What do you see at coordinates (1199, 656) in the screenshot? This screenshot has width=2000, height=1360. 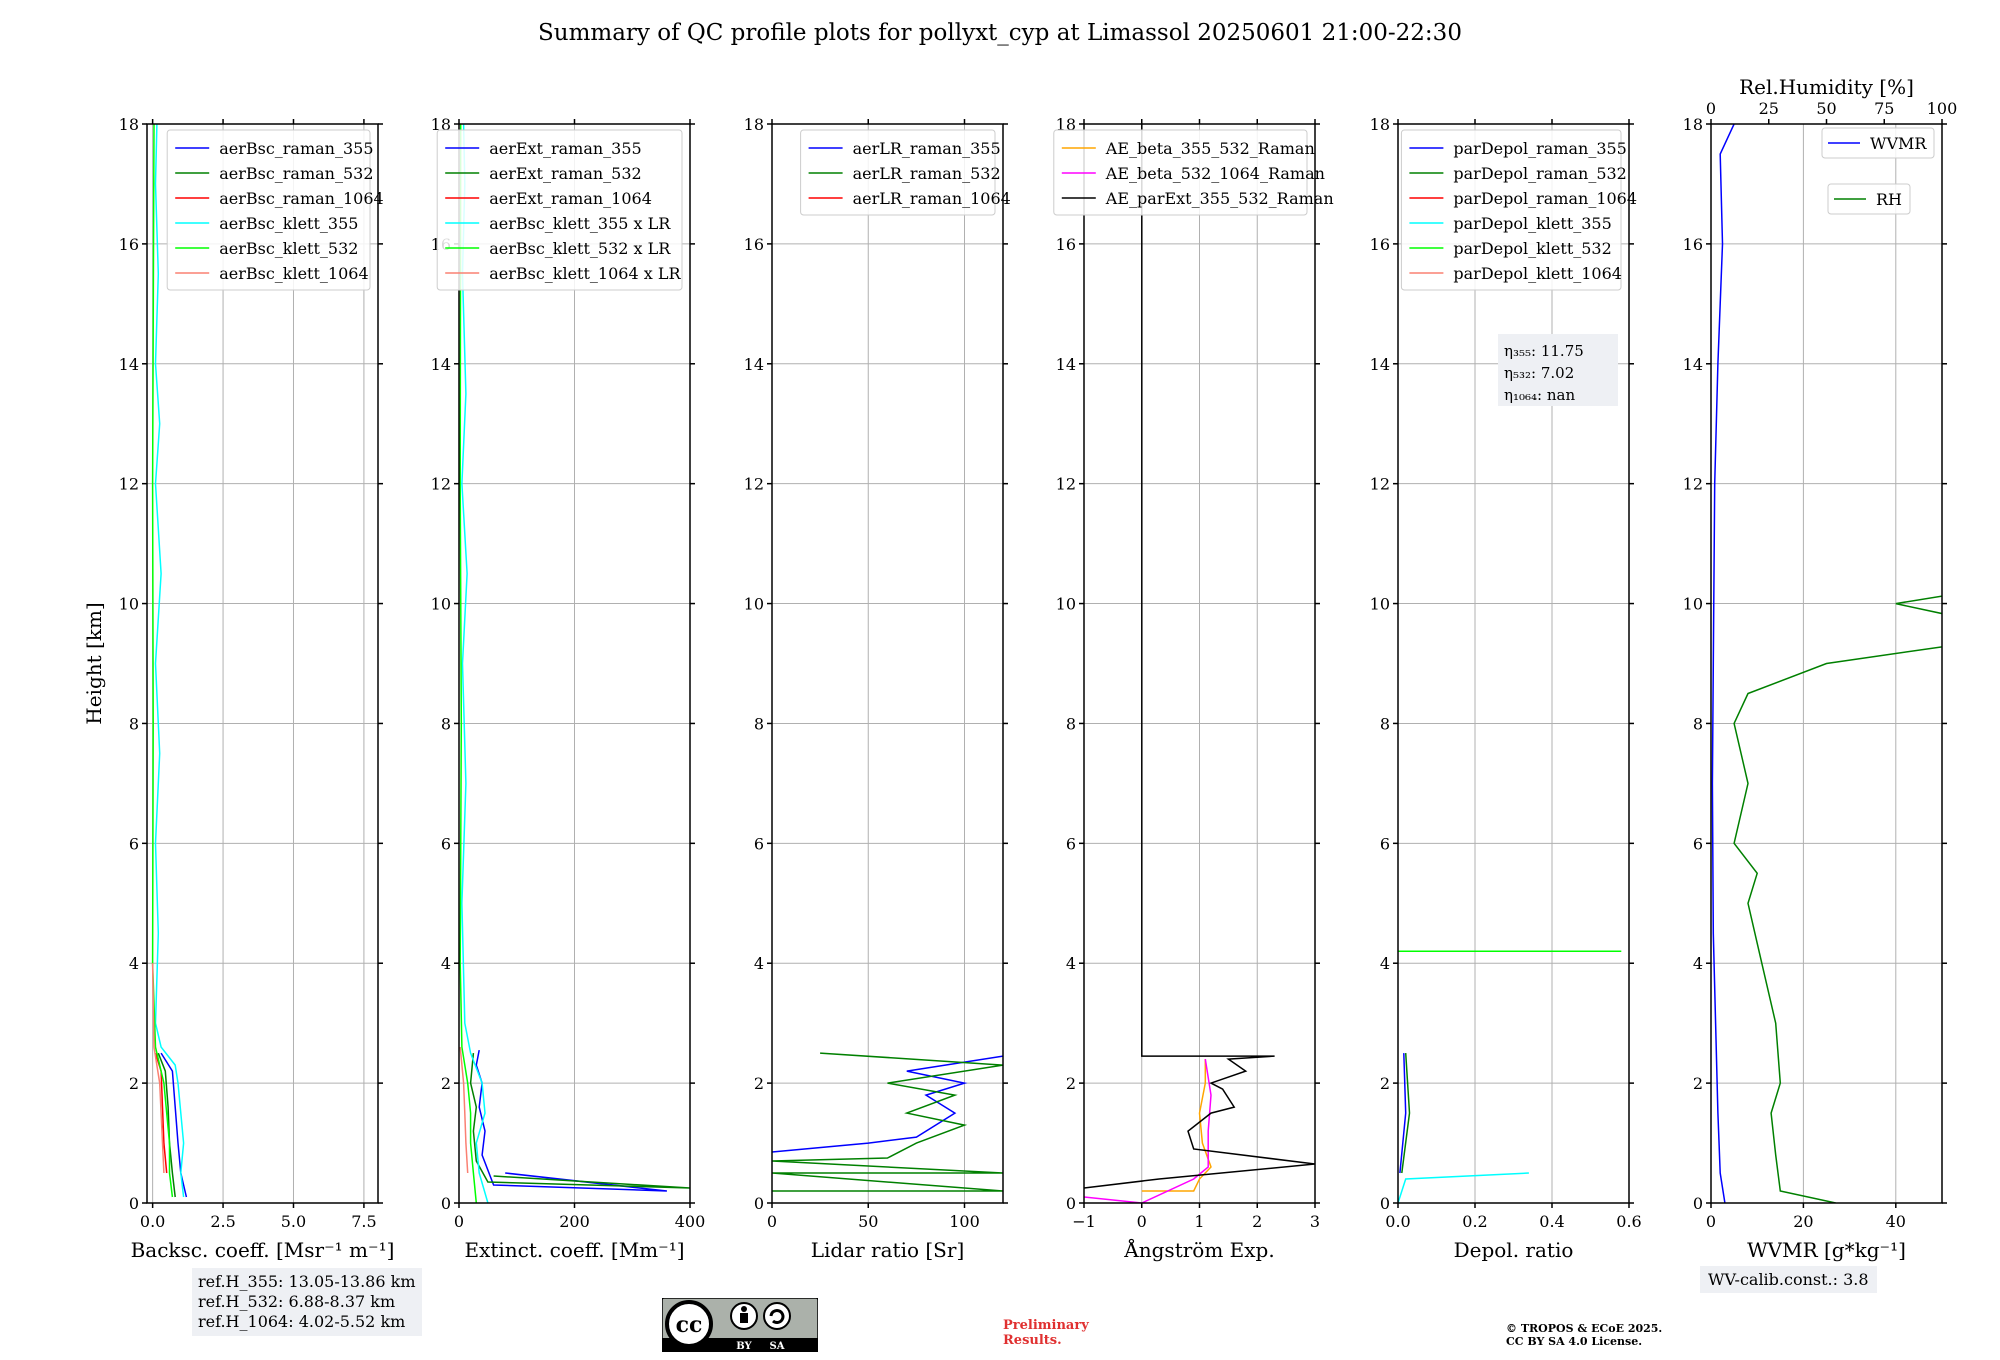 I see `series-line-ae-parext-355-532-raman` at bounding box center [1199, 656].